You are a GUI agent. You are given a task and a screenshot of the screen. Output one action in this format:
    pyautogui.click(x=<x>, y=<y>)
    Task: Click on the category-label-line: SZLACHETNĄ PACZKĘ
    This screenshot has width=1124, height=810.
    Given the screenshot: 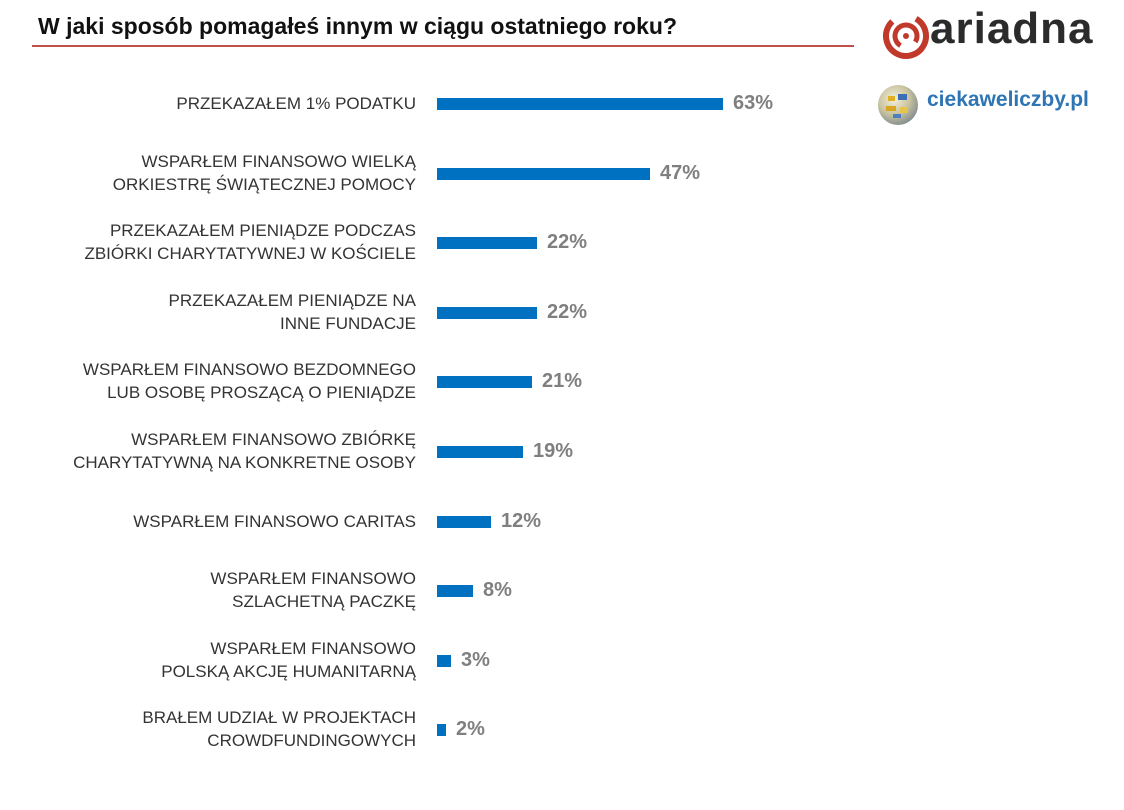 What is the action you would take?
    pyautogui.click(x=324, y=601)
    